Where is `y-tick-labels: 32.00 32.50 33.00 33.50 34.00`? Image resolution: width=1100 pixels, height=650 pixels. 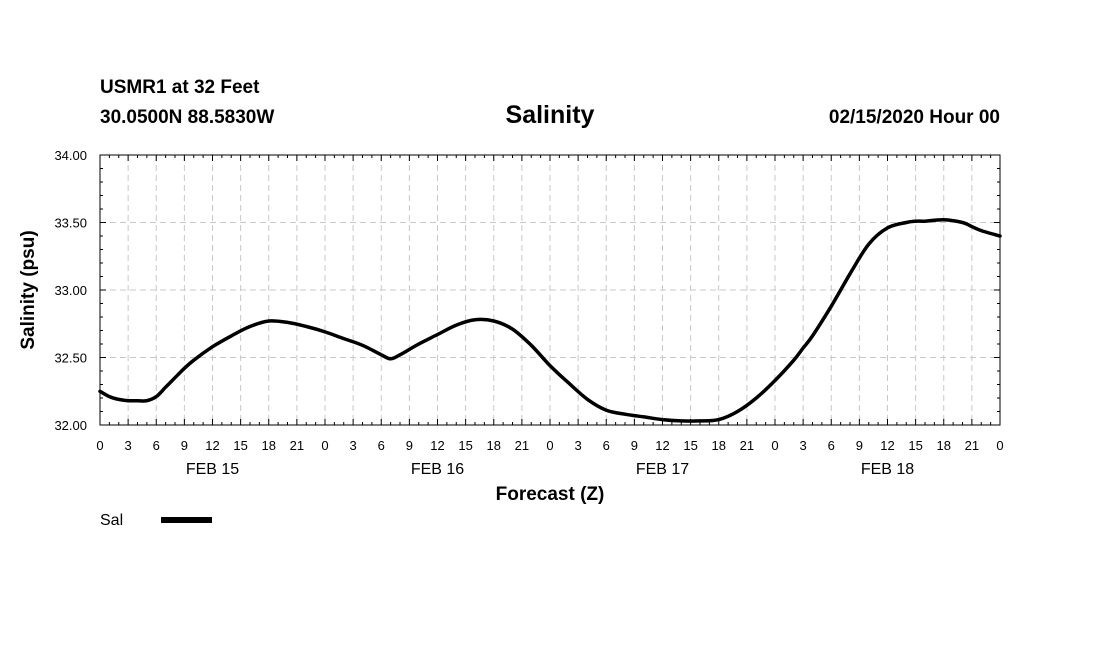
y-tick-labels: 32.00 32.50 33.00 33.50 34.00 is located at coordinates (70, 290).